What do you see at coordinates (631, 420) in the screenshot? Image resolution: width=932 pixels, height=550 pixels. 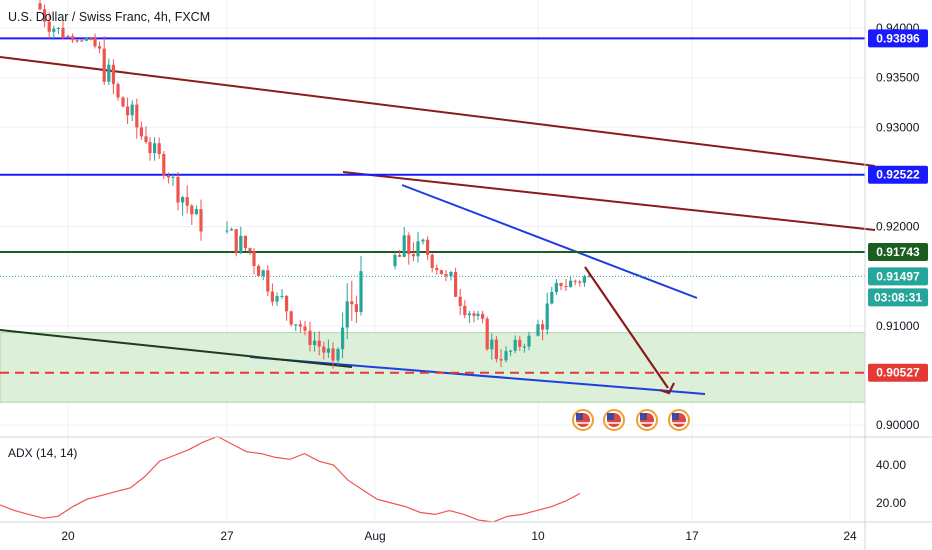 I see `economic-events` at bounding box center [631, 420].